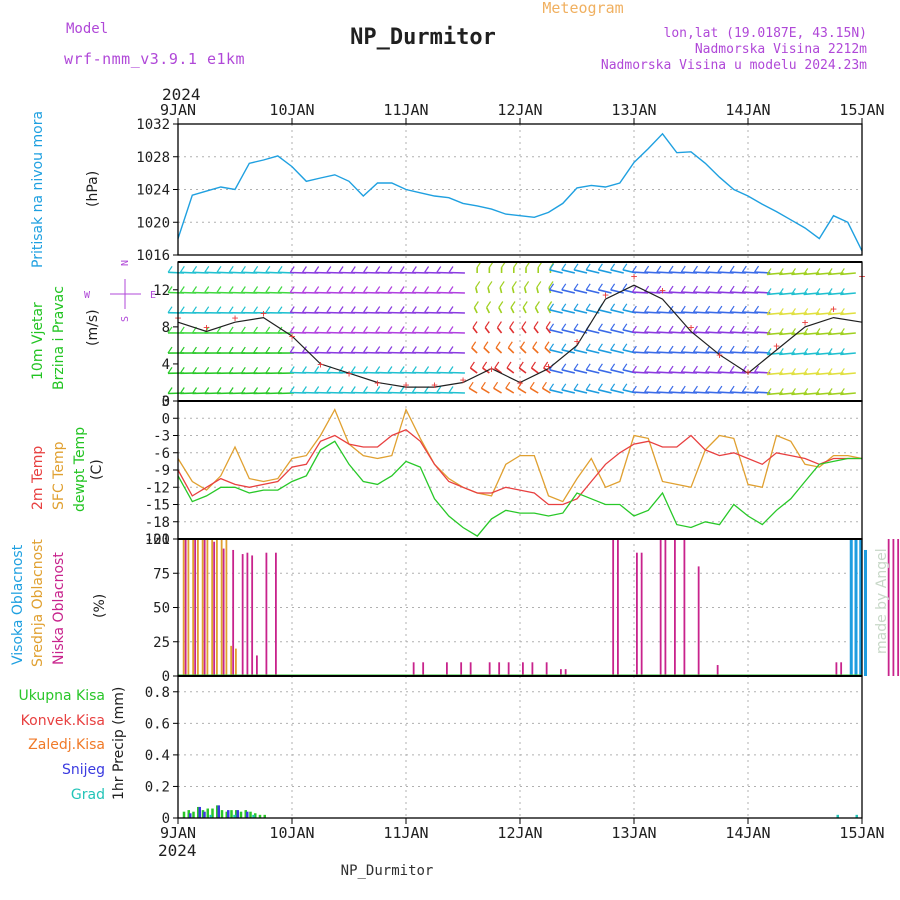 This screenshot has width=900, height=900. What do you see at coordinates (157, 488) in the screenshot?
I see `temp-tick-label: -12` at bounding box center [157, 488].